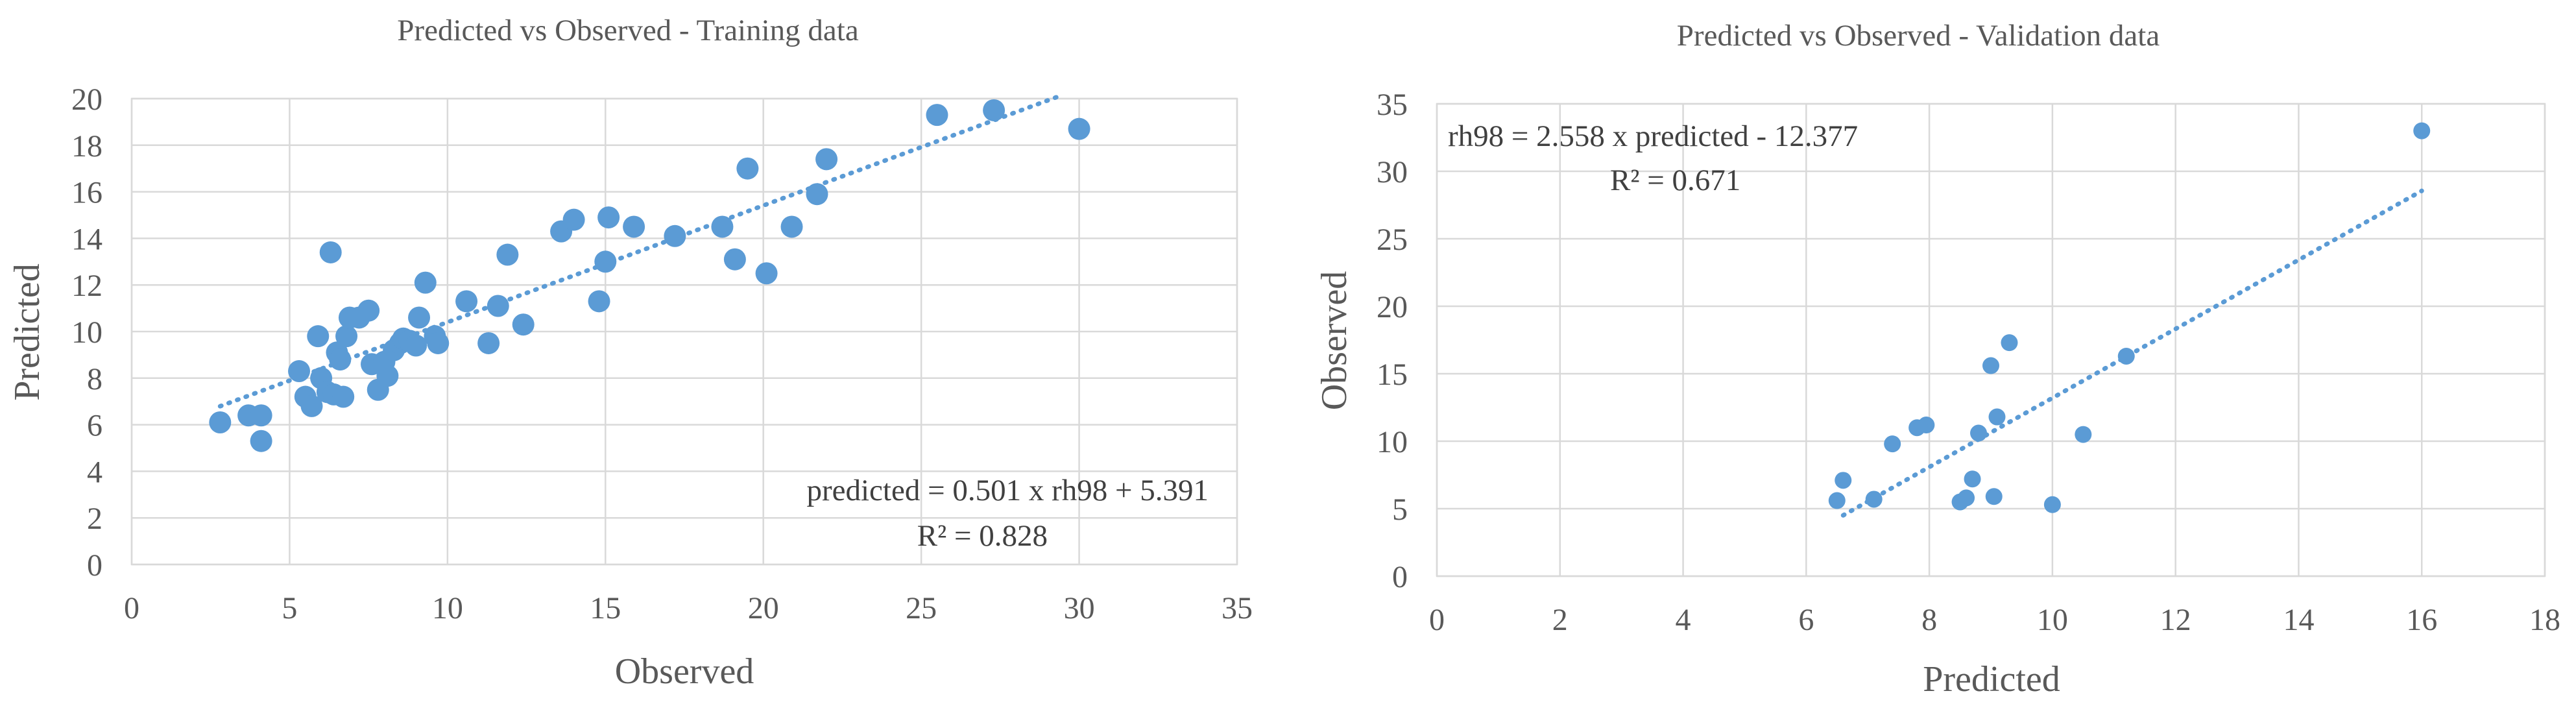 Image resolution: width=2576 pixels, height=715 pixels. Describe the element at coordinates (982, 536) in the screenshot. I see `training-r2-label: R² = 0.828` at that location.